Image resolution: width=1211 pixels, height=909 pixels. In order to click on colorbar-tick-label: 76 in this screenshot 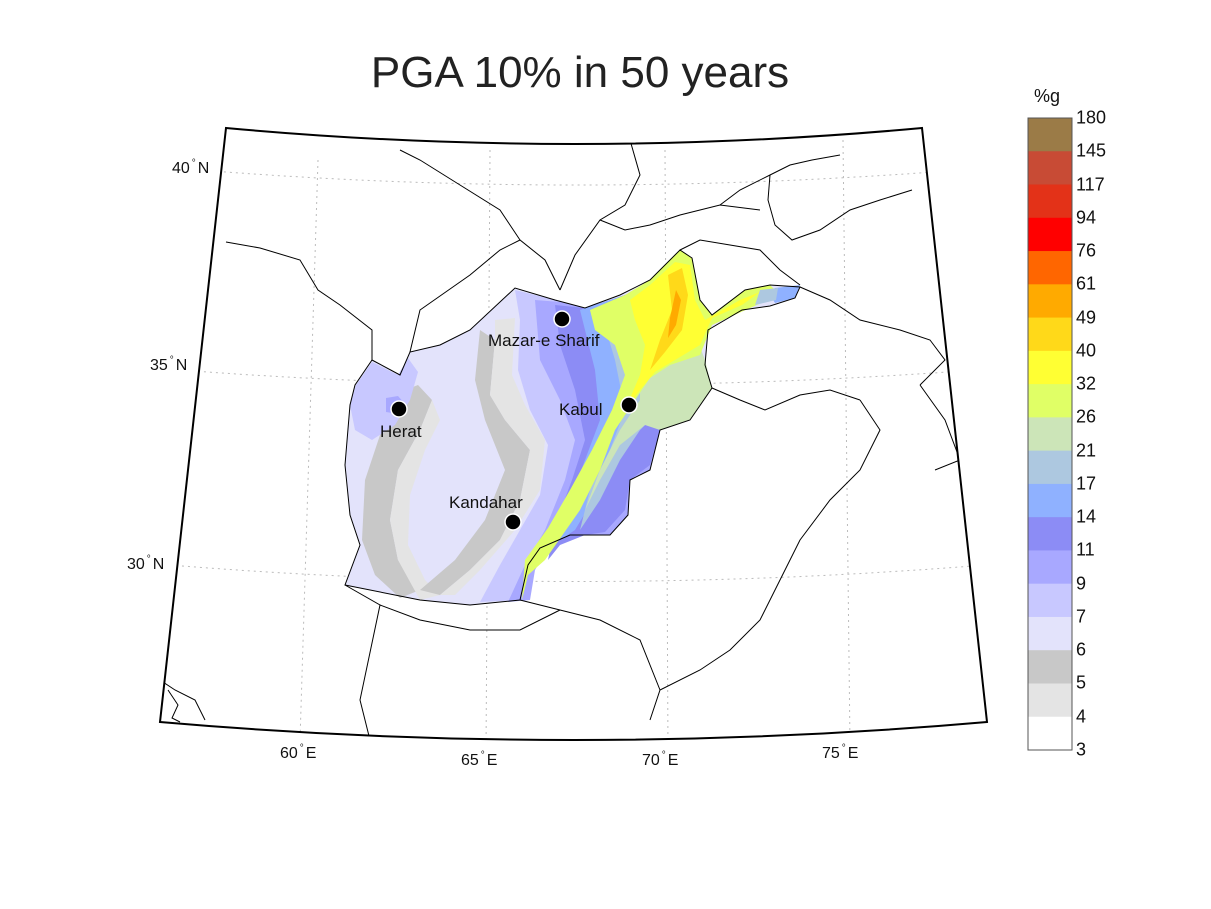, I will do `click(1086, 250)`.